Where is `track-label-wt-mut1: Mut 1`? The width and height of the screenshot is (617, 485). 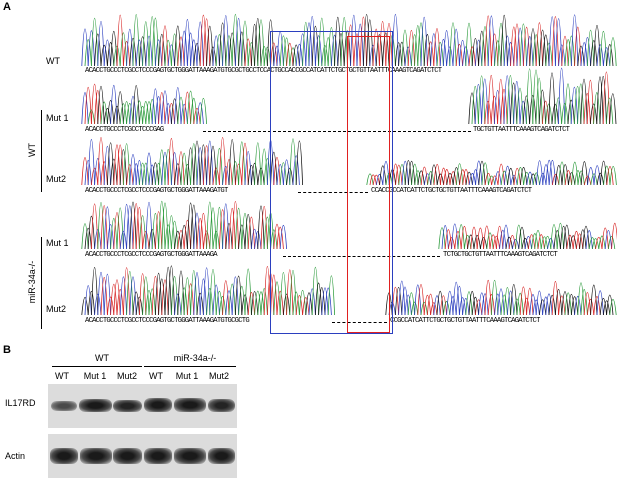
track-label-wt-mut1: Mut 1 is located at coordinates (57, 118).